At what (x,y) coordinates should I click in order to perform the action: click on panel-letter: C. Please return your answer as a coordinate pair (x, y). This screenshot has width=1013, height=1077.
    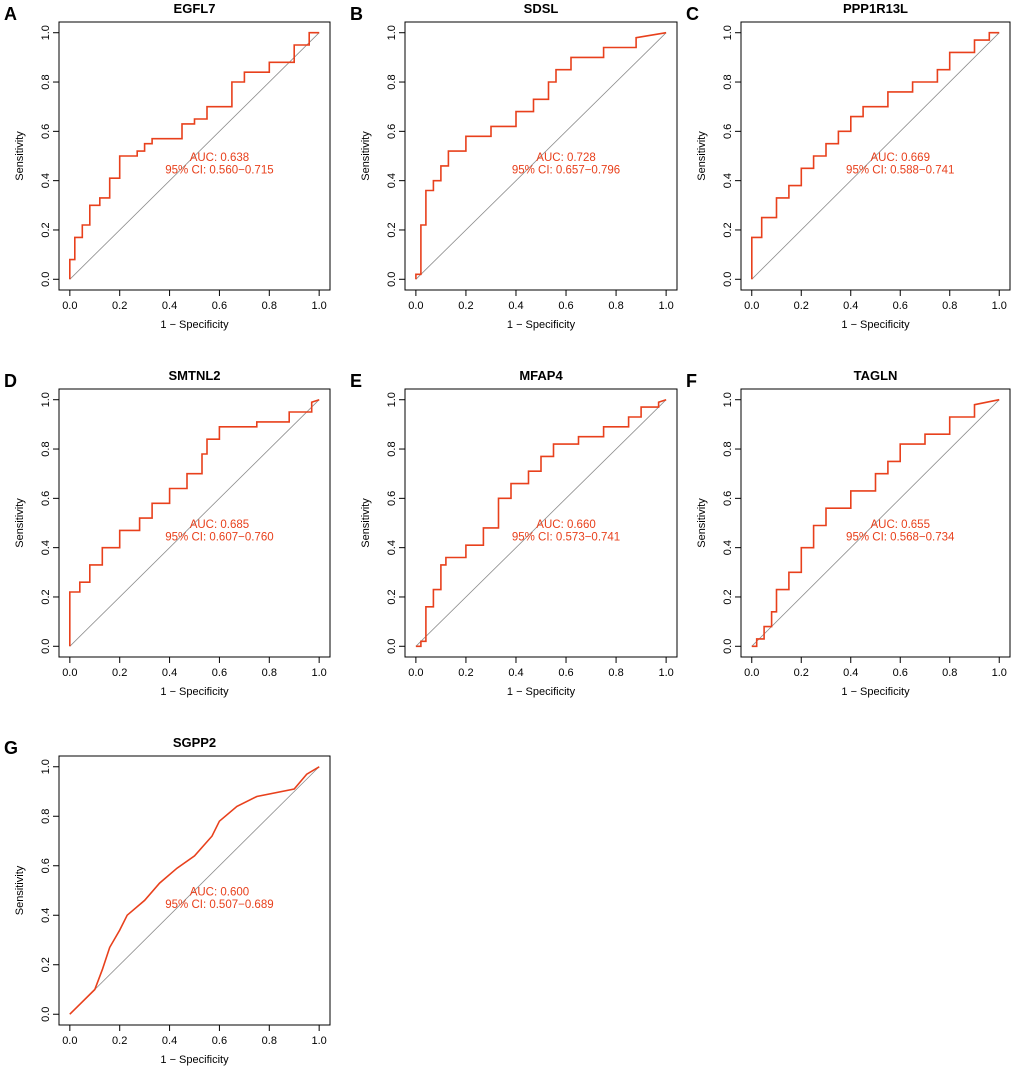
    Looking at the image, I should click on (692, 14).